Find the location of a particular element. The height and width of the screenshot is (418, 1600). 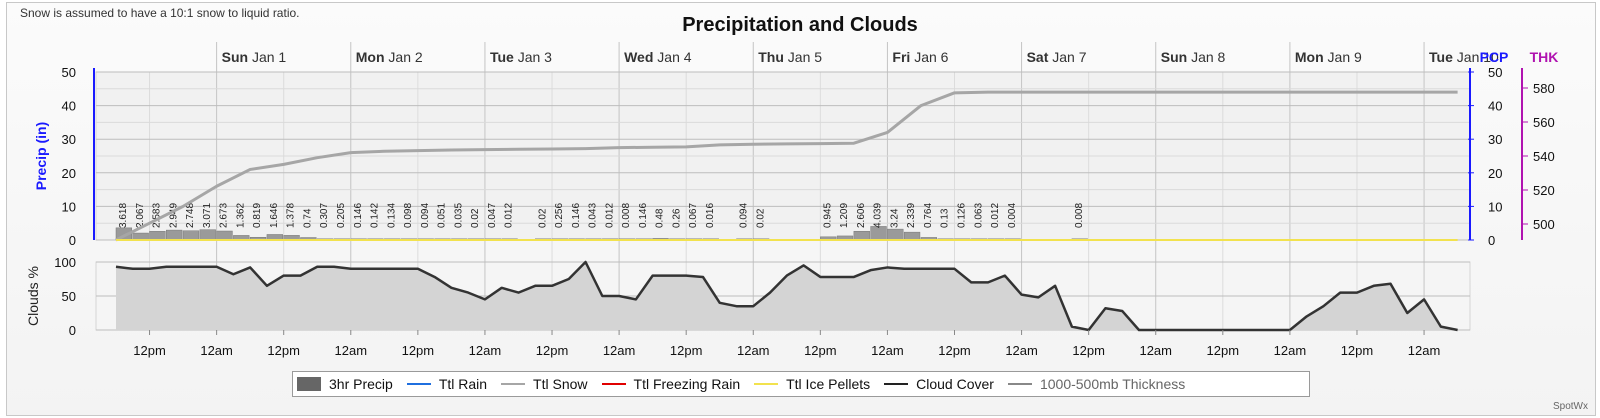

day-date: Jan 10 is located at coordinates (1478, 57).